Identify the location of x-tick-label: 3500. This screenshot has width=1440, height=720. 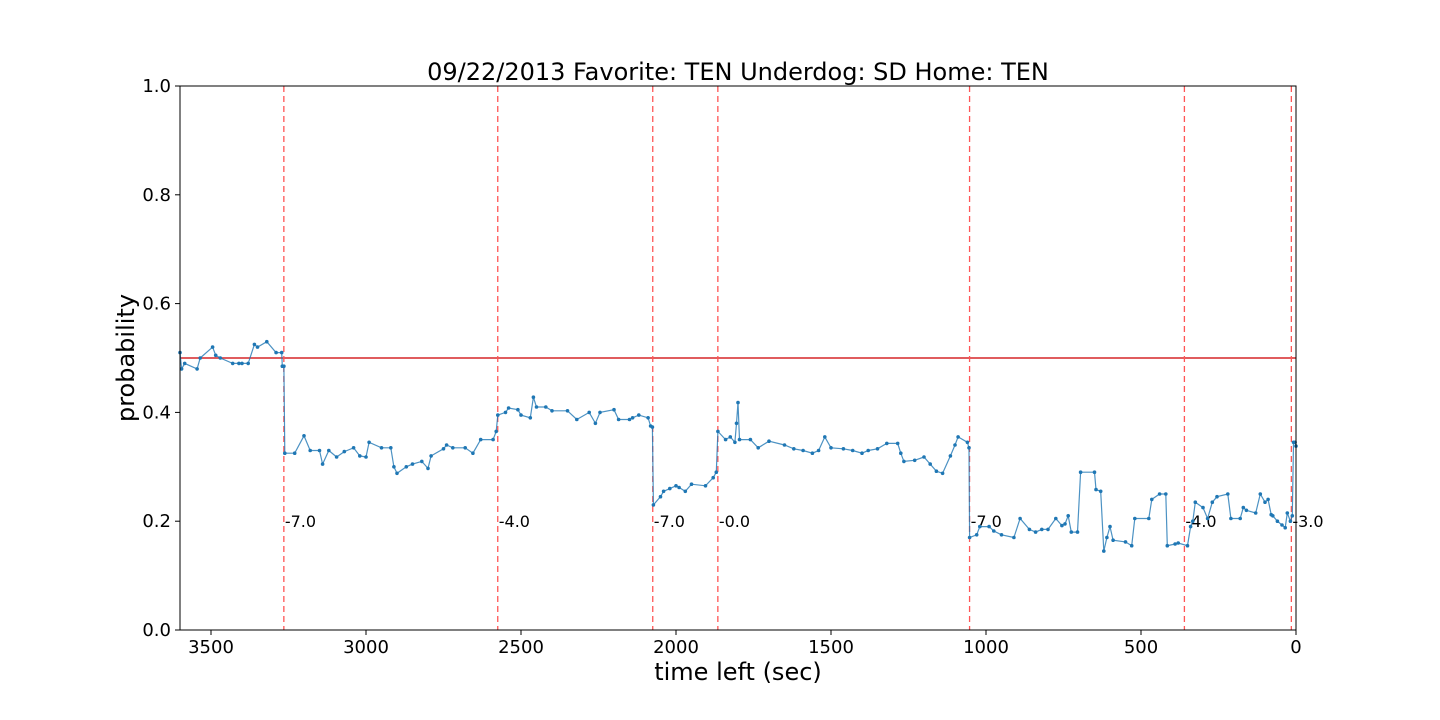
(211, 647).